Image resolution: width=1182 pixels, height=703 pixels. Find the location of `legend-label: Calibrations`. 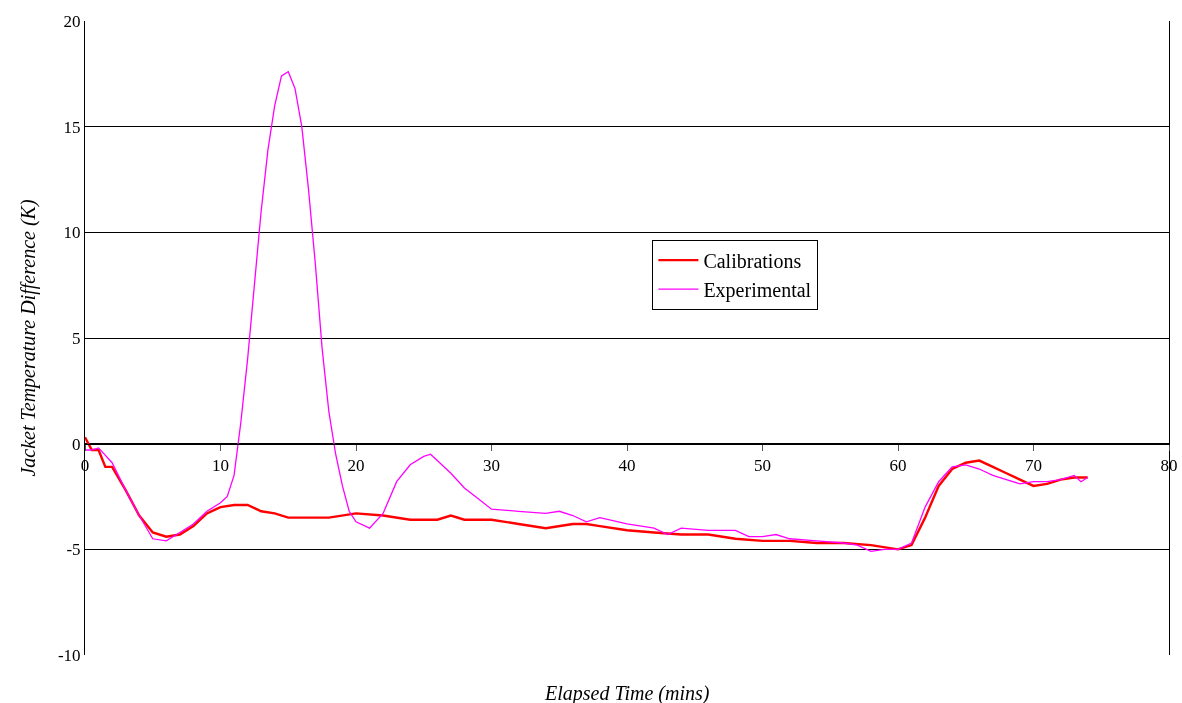

legend-label: Calibrations is located at coordinates (752, 260).